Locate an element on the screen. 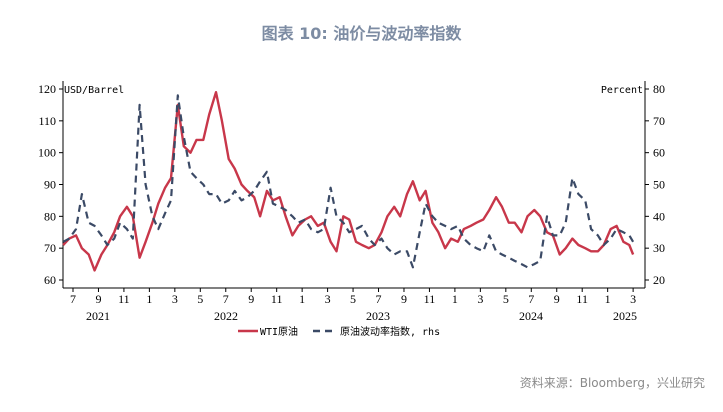  left-tick-label: 70 is located at coordinates (50, 248).